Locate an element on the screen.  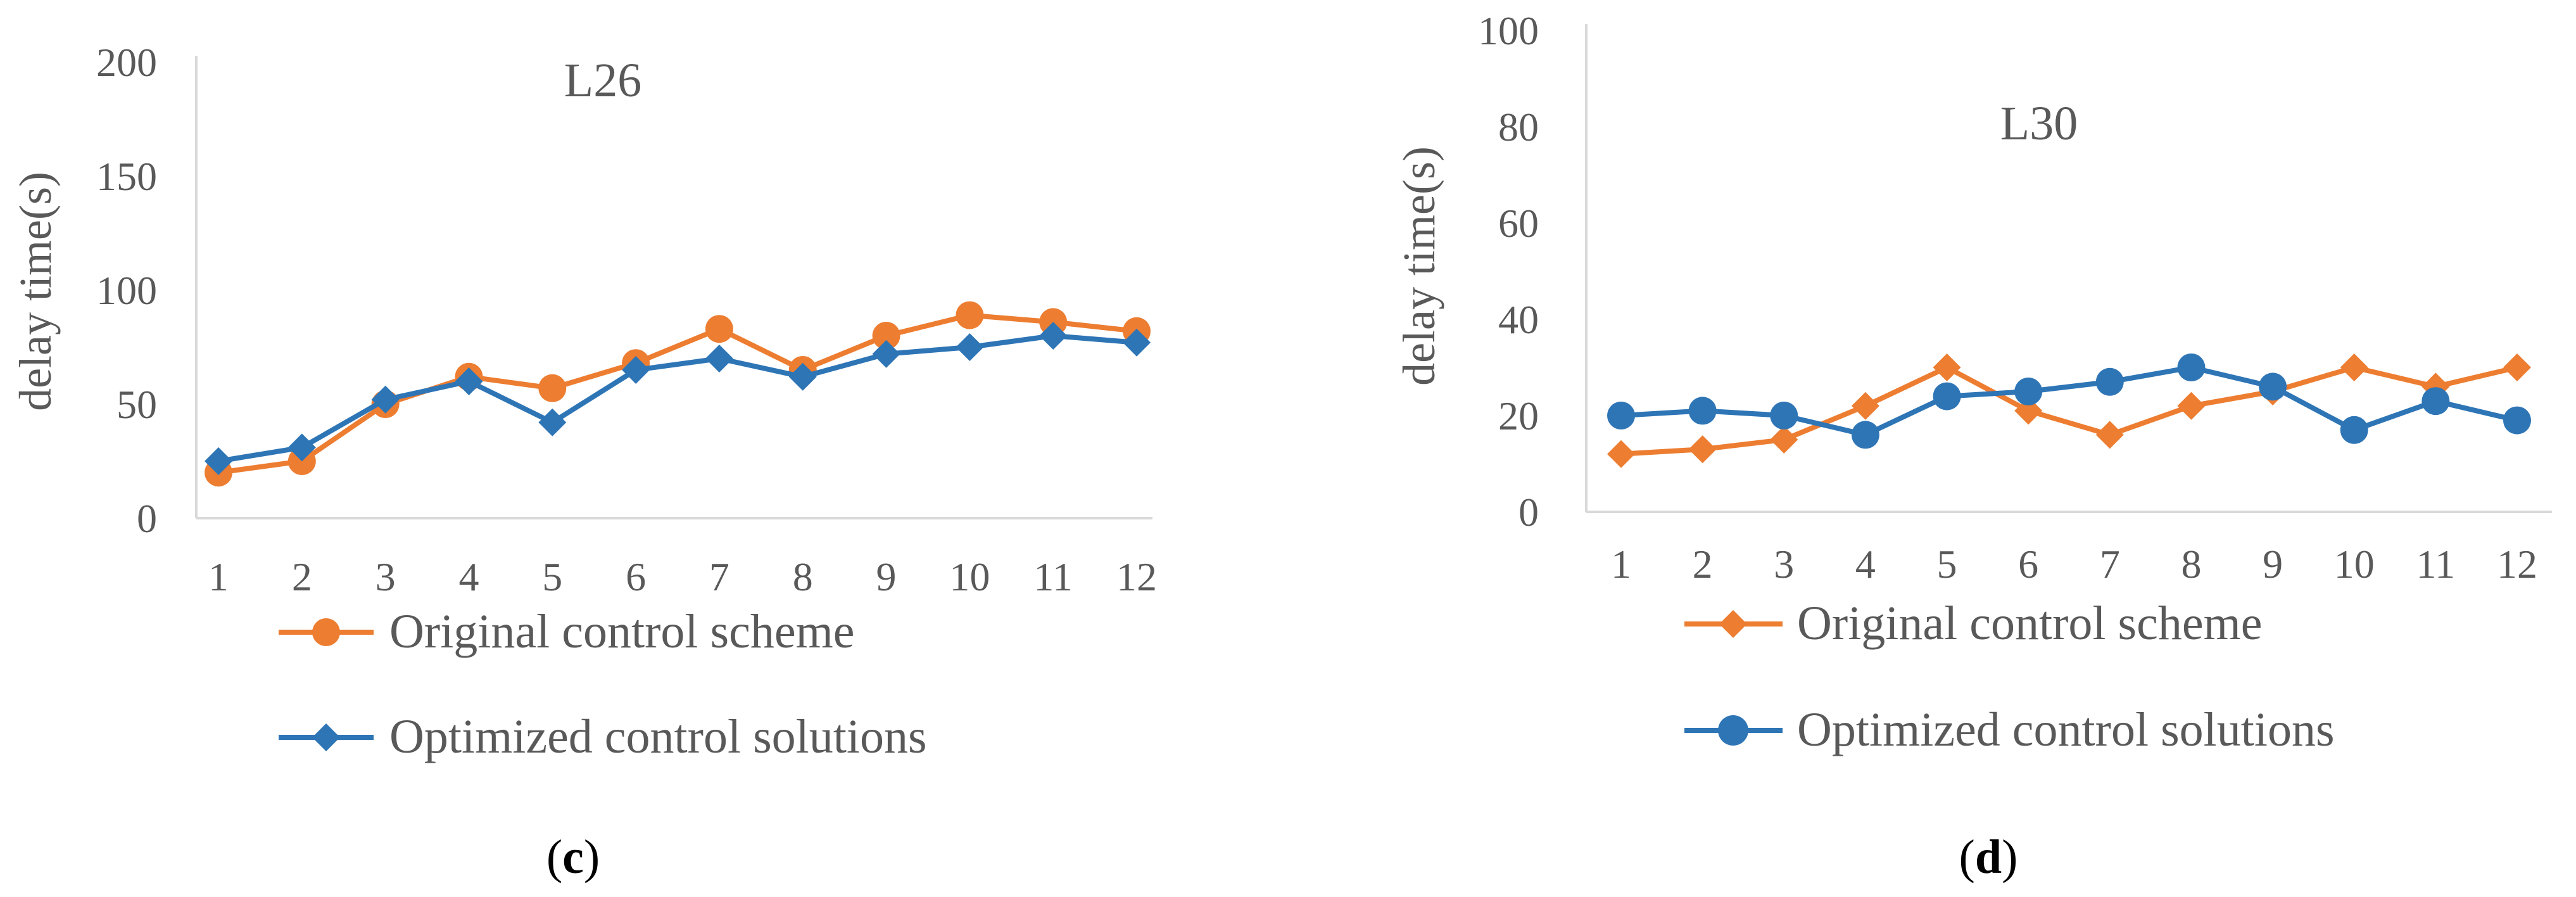
chart-c-x-tick-label: 2 is located at coordinates (302, 576).